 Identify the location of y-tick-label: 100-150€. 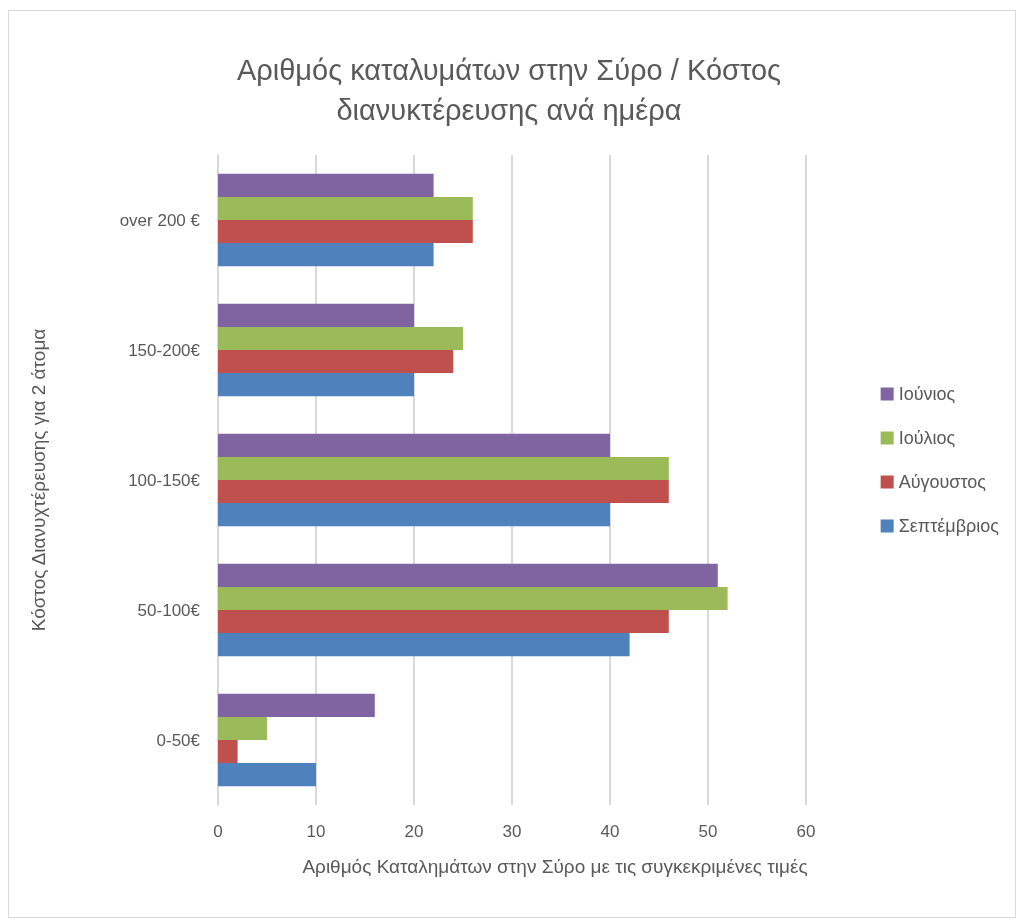
(164, 480).